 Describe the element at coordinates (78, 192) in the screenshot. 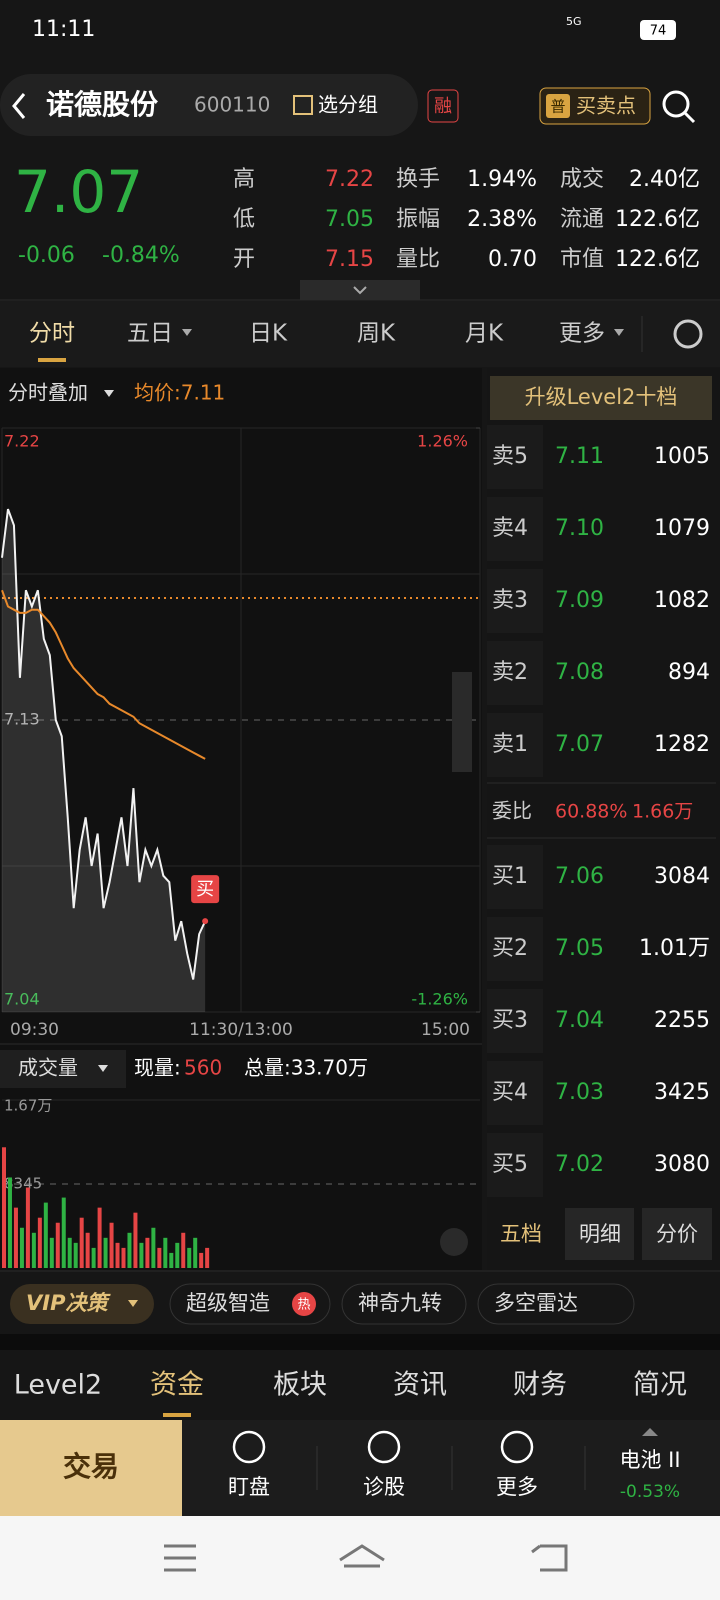

I see `price: 7.07` at that location.